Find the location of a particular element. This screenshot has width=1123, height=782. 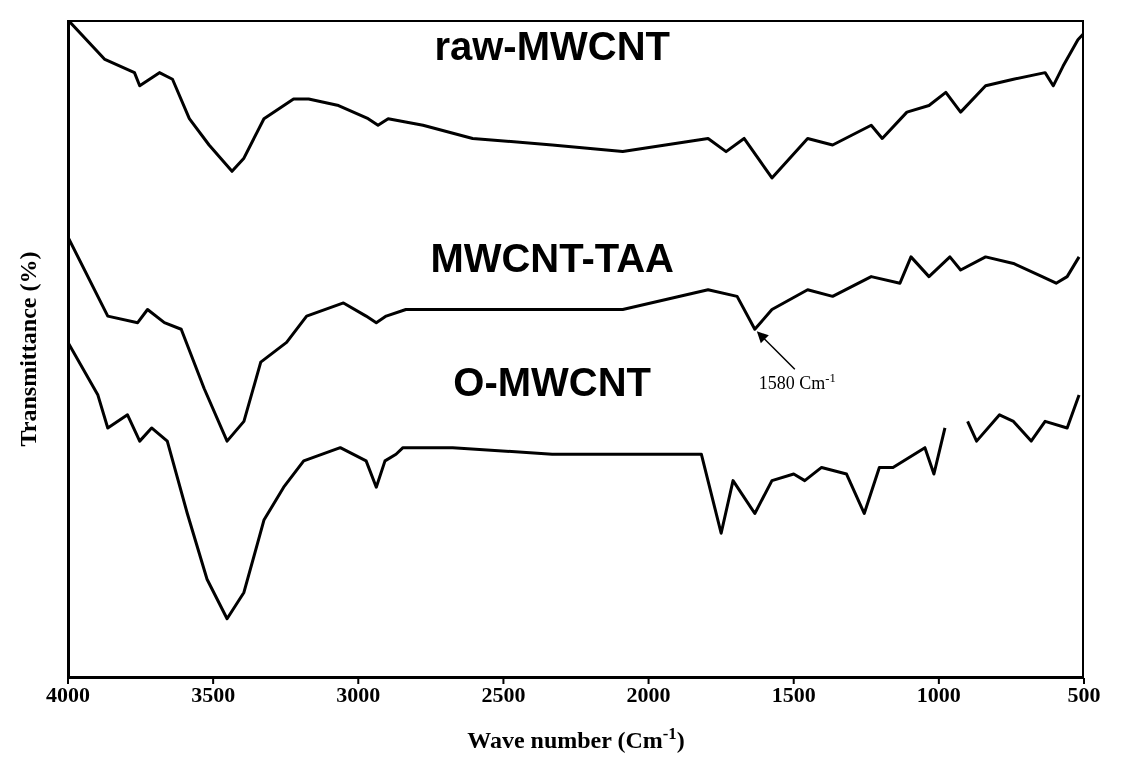

annotation: 1580 Cm$^{-1}$ is located at coordinates (797, 382).